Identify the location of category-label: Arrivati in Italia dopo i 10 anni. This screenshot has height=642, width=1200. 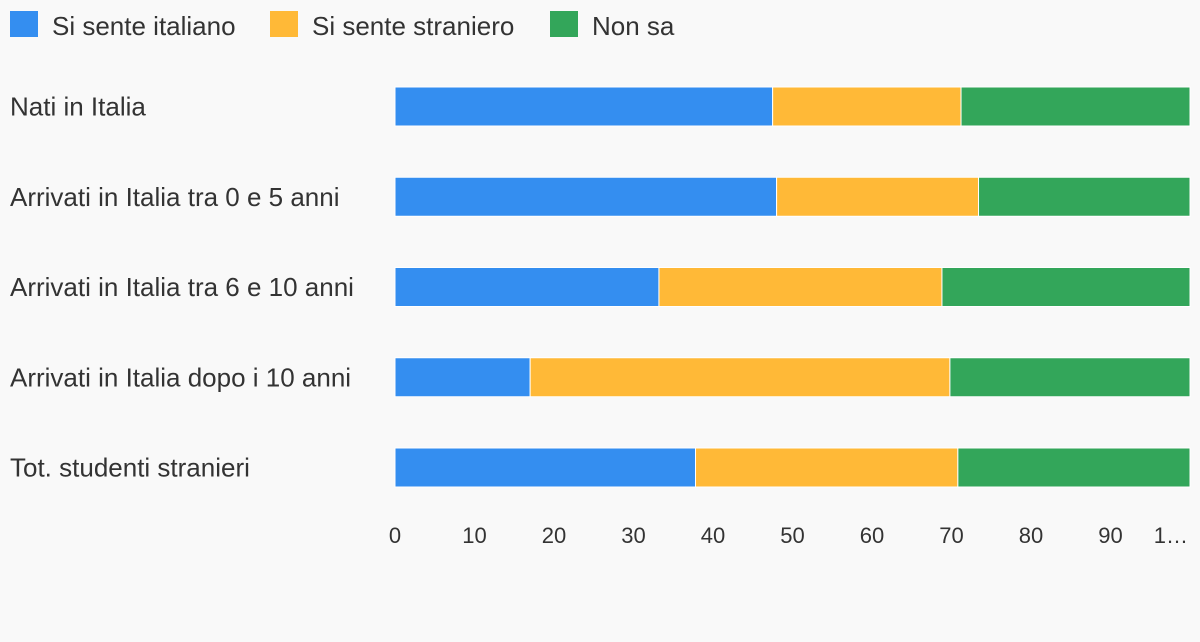
(180, 377).